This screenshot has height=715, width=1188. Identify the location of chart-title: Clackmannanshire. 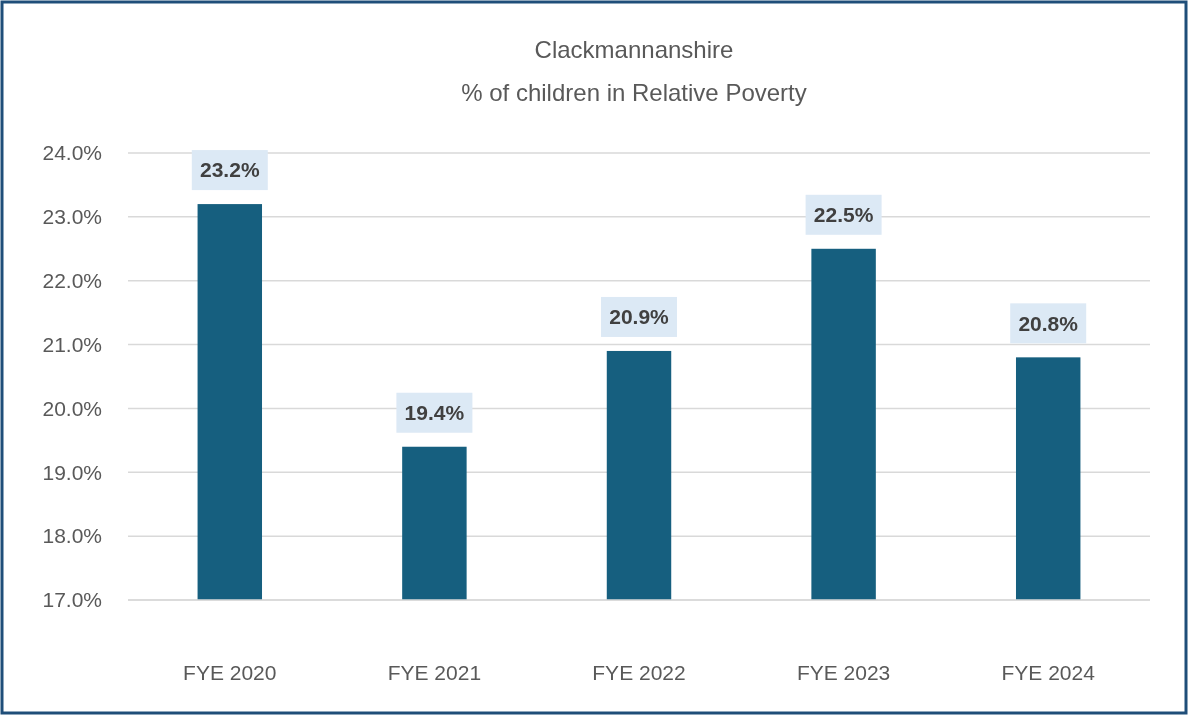
(634, 49).